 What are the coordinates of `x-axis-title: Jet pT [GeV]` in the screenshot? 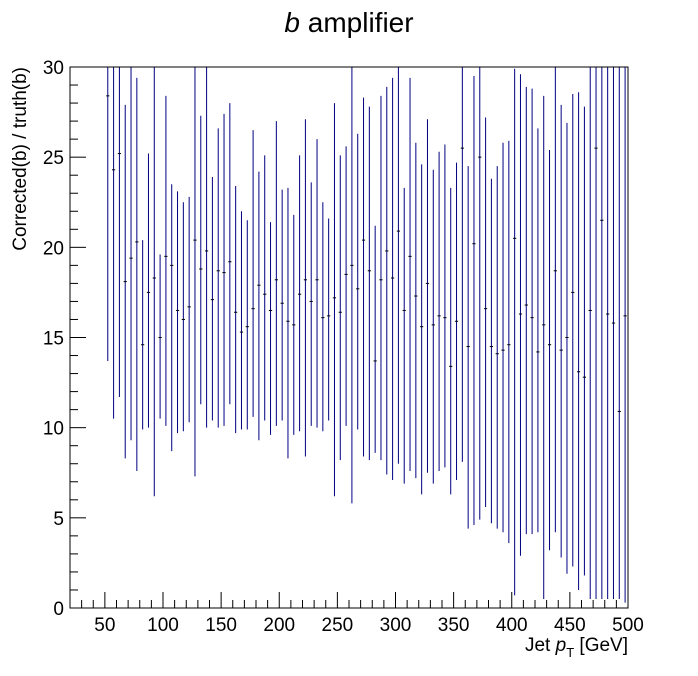 It's located at (576, 647).